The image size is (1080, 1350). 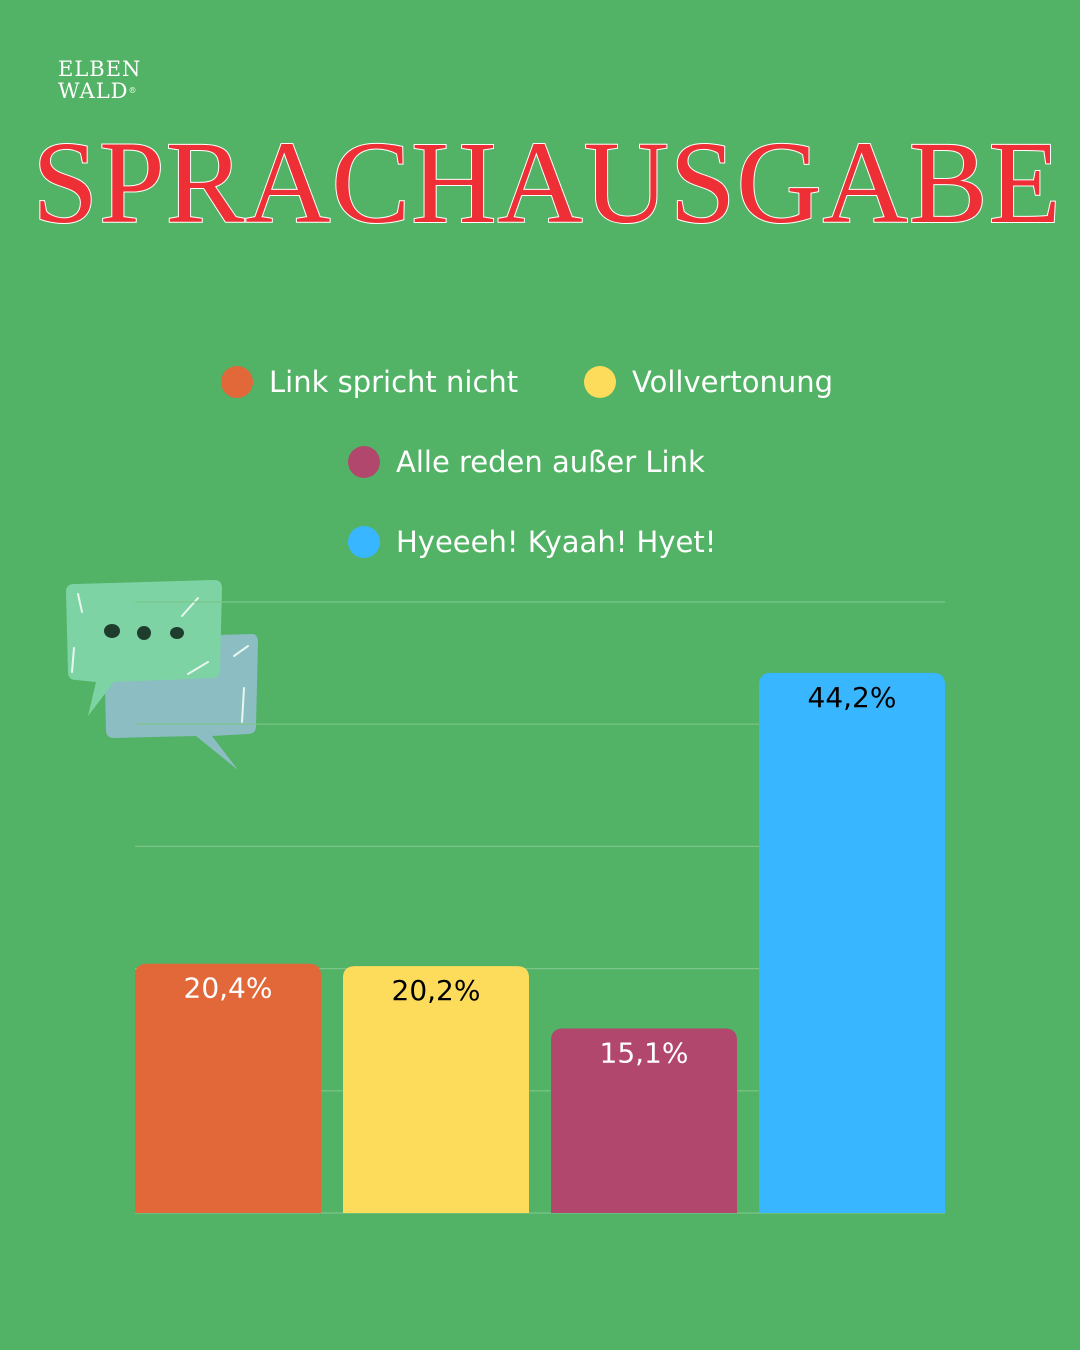 I want to click on legend-item-hyeeeh: Hyeeeh! Kyaah! Hyet!, so click(x=532, y=542).